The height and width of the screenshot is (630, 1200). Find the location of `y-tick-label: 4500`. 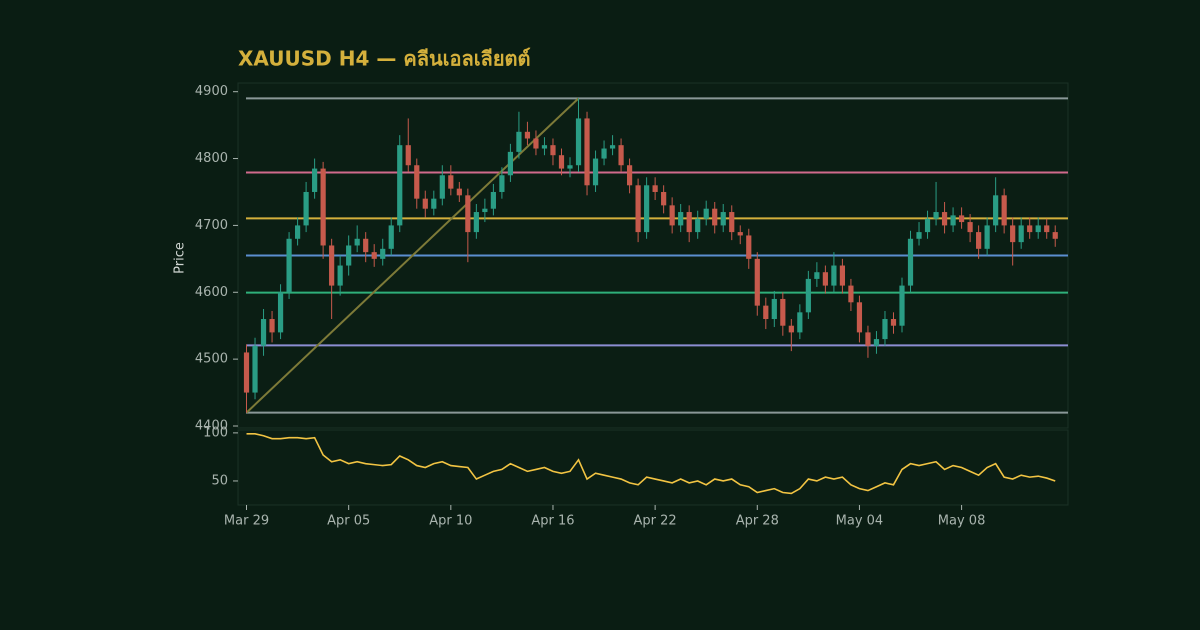

y-tick-label: 4500 is located at coordinates (211, 359).